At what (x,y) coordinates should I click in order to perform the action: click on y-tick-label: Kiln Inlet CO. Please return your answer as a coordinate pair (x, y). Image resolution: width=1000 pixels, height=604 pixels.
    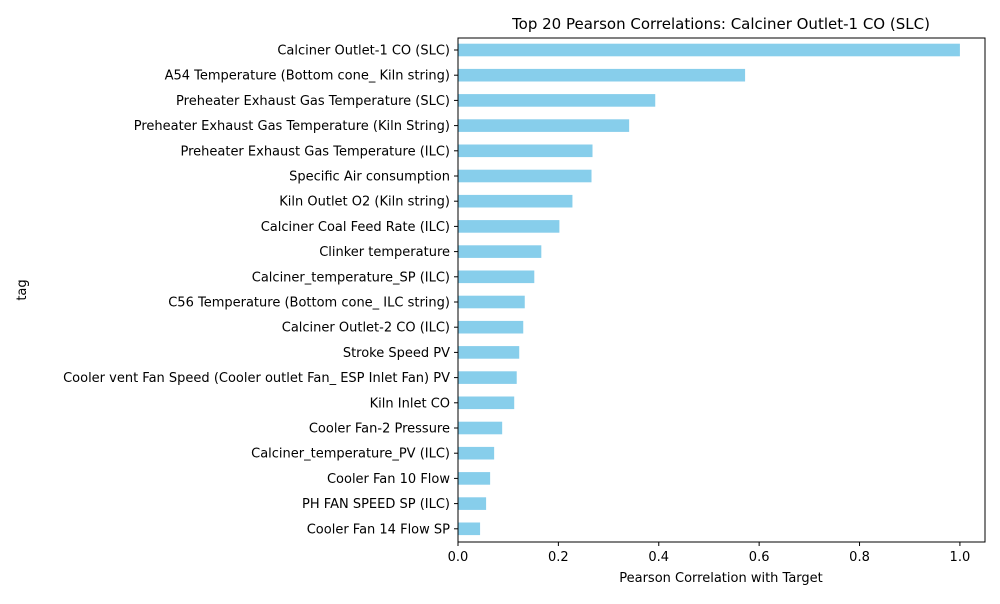
    Looking at the image, I should click on (410, 403).